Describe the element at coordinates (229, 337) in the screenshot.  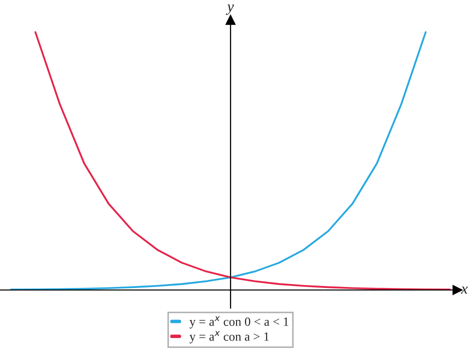
I see `legend-label: y = a$^{x}$ con a > 1` at that location.